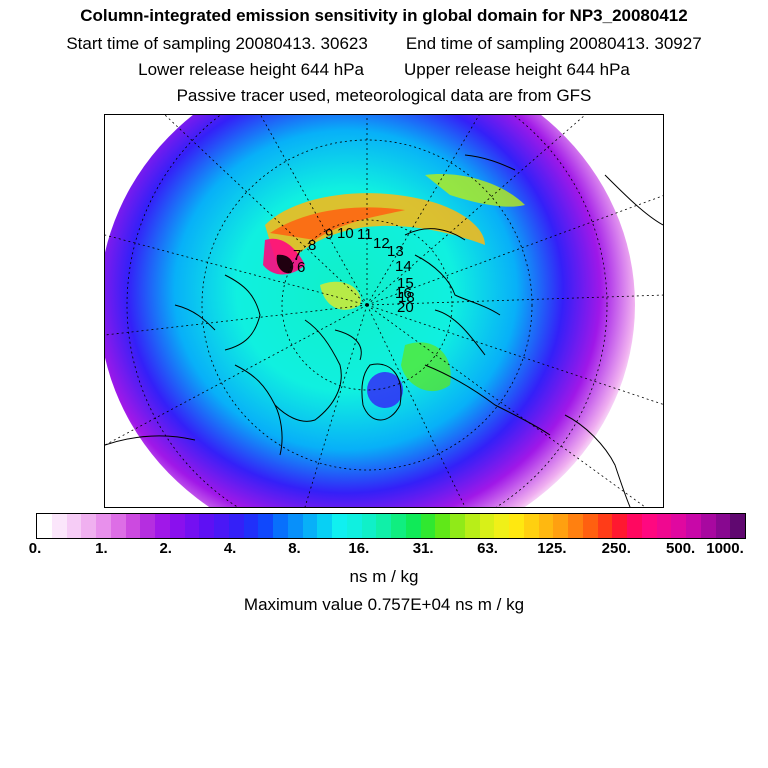 Image resolution: width=768 pixels, height=768 pixels. What do you see at coordinates (365, 234) in the screenshot?
I see `marker-11: 11` at bounding box center [365, 234].